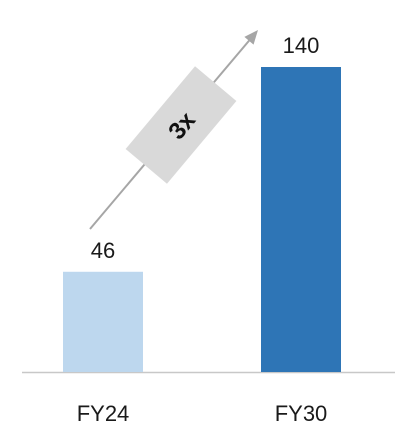  What do you see at coordinates (251, 37) in the screenshot?
I see `growth-arrow-head` at bounding box center [251, 37].